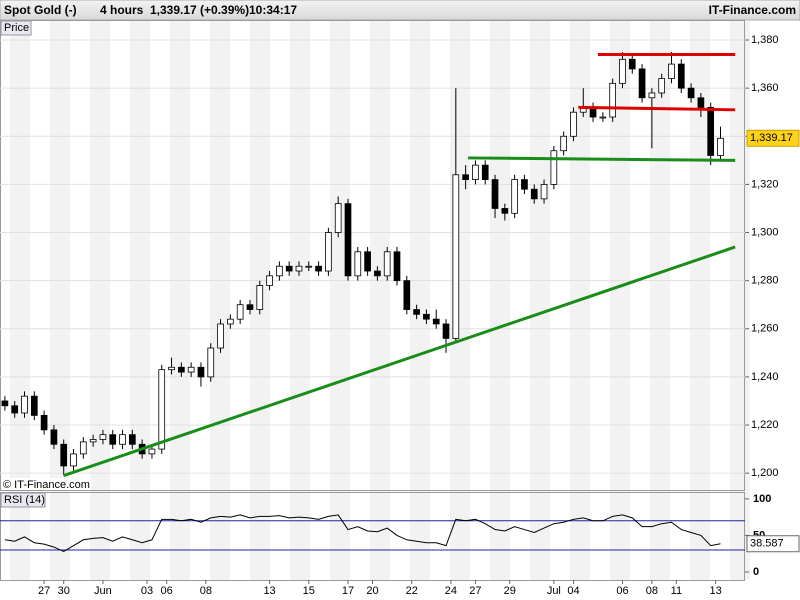 The height and width of the screenshot is (600, 800). Describe the element at coordinates (348, 591) in the screenshot. I see `x-tick-label: 17` at that location.